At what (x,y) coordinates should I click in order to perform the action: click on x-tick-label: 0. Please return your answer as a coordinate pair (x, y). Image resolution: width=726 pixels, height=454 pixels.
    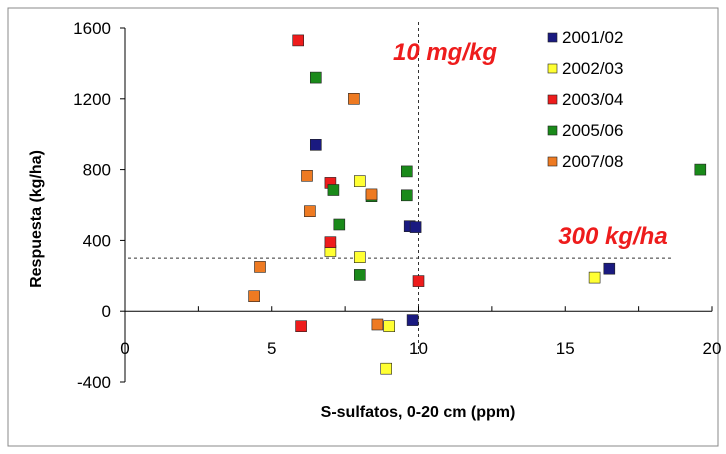
    Looking at the image, I should click on (124, 348).